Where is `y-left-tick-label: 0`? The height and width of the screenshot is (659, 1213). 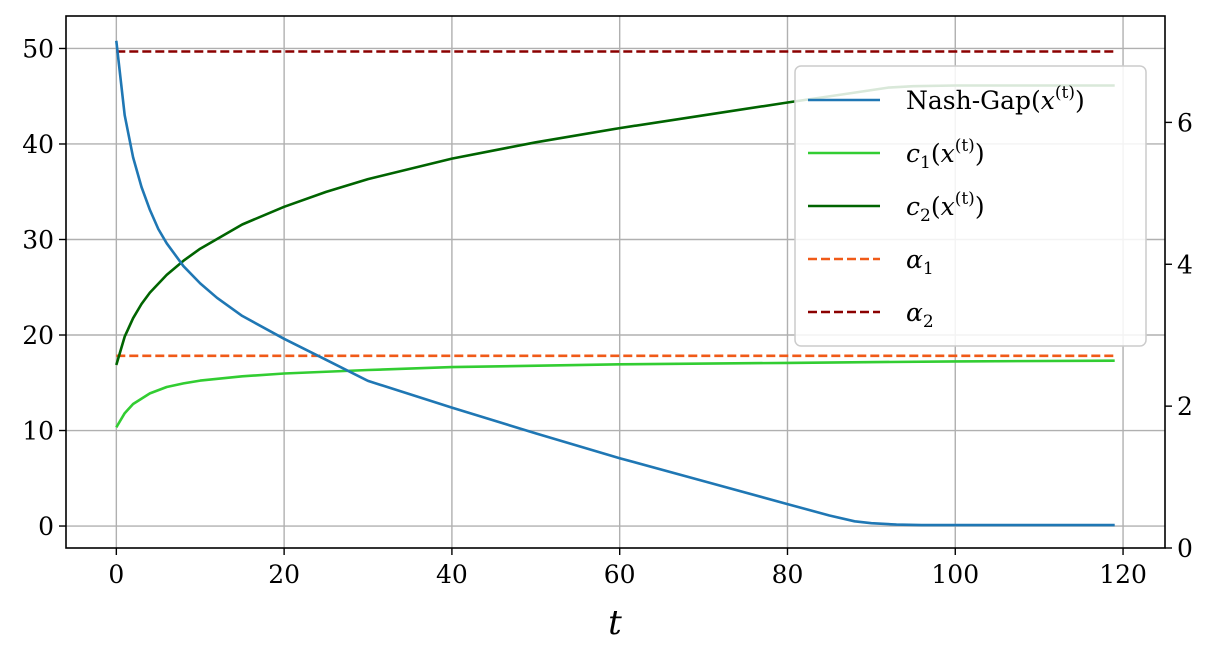
y-left-tick-label: 0 is located at coordinates (46, 526).